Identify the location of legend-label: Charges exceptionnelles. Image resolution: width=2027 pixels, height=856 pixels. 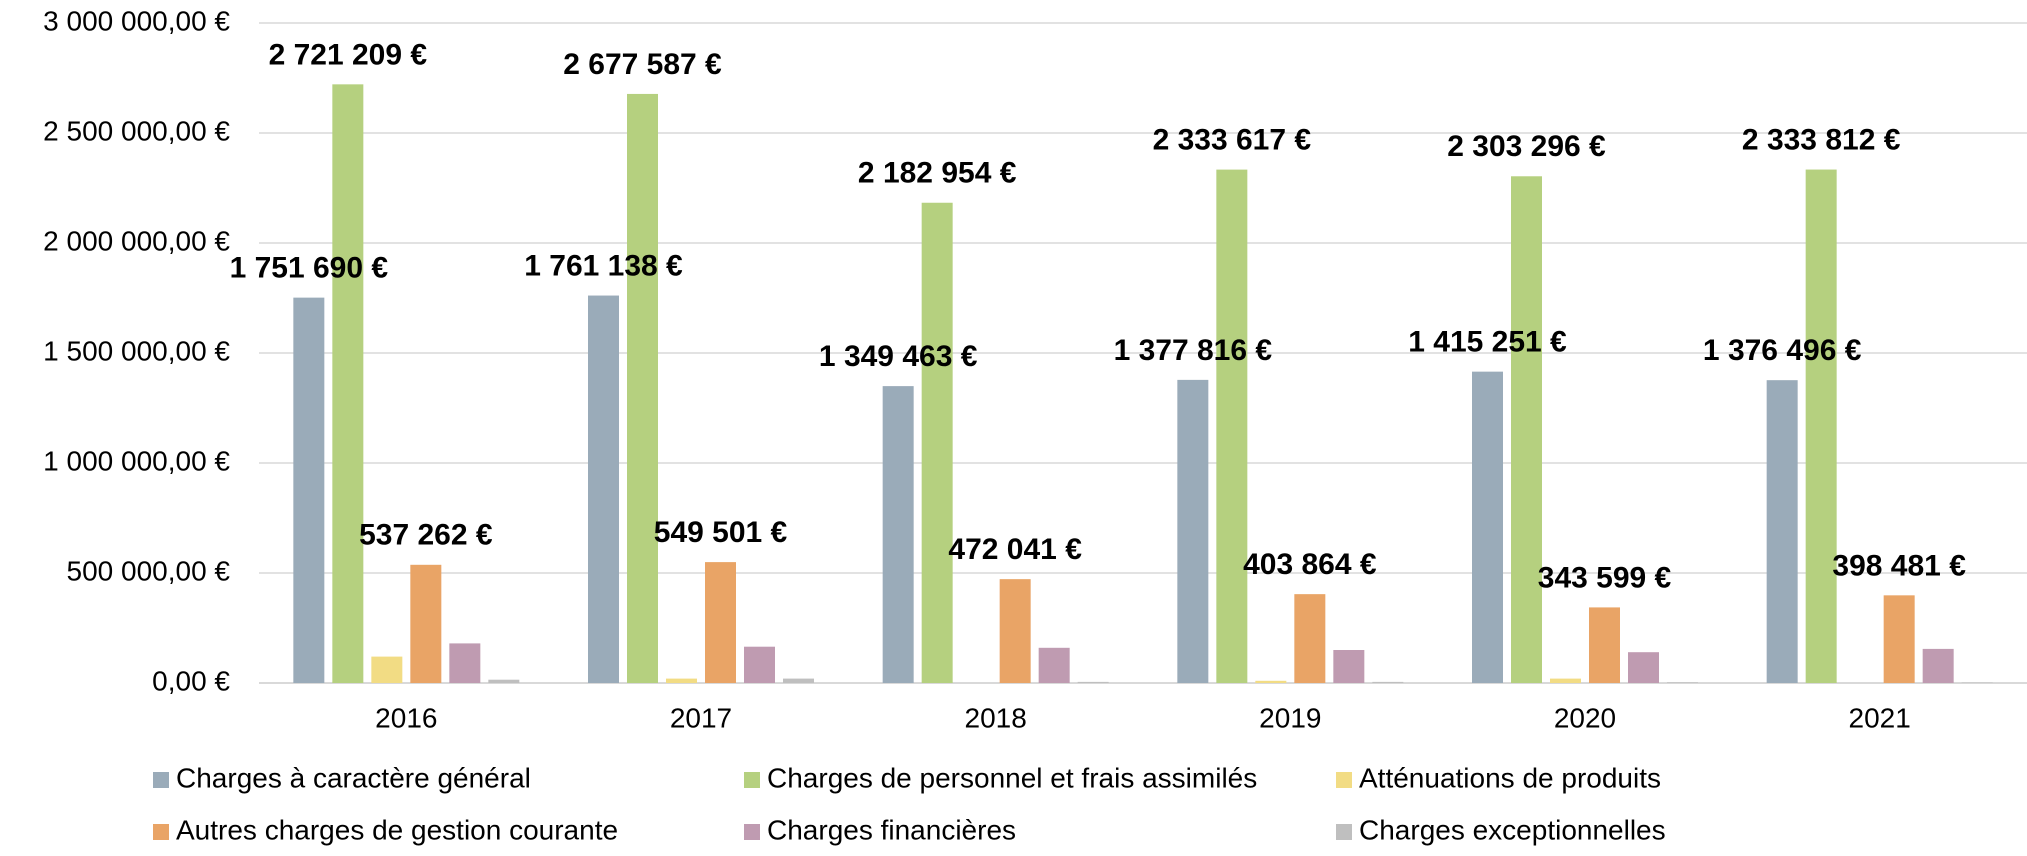
(1512, 829).